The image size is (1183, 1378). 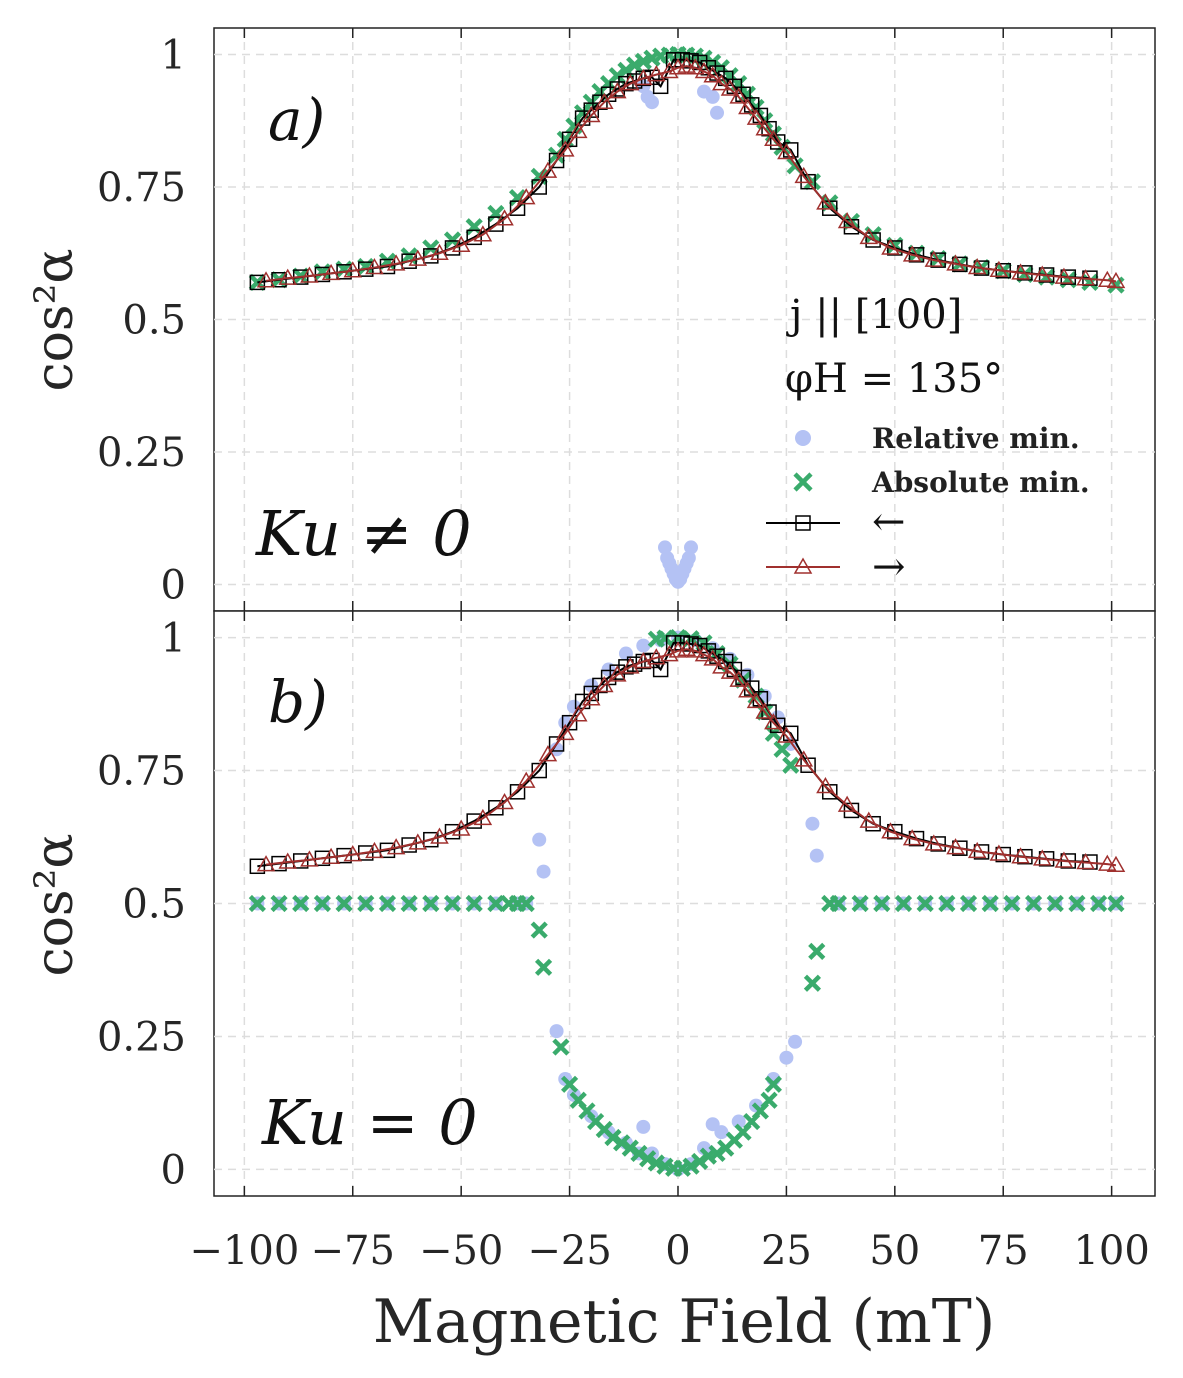 I want to click on legend-label-relative: Relative min., so click(x=976, y=438).